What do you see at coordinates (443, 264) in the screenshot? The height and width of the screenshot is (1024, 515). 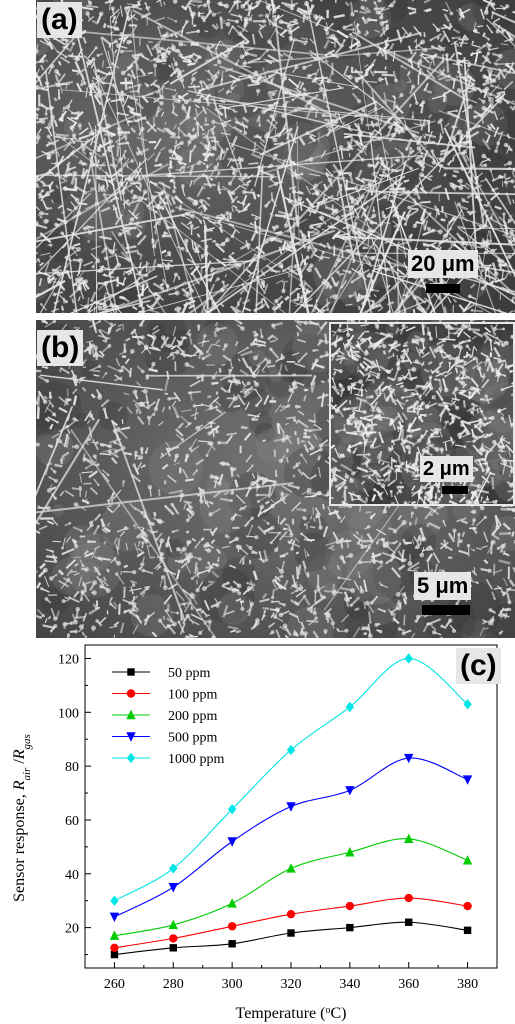 I see `scale-label-a: 20 μm` at bounding box center [443, 264].